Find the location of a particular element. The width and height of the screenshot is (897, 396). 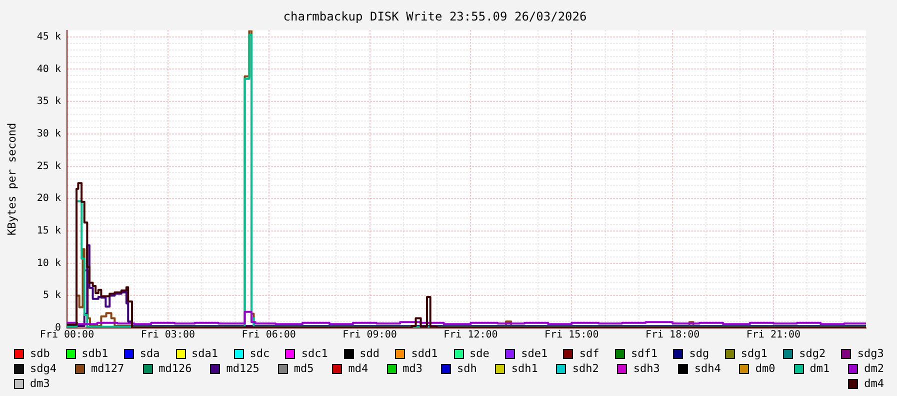

y-tick-label: 35 k is located at coordinates (48, 102).